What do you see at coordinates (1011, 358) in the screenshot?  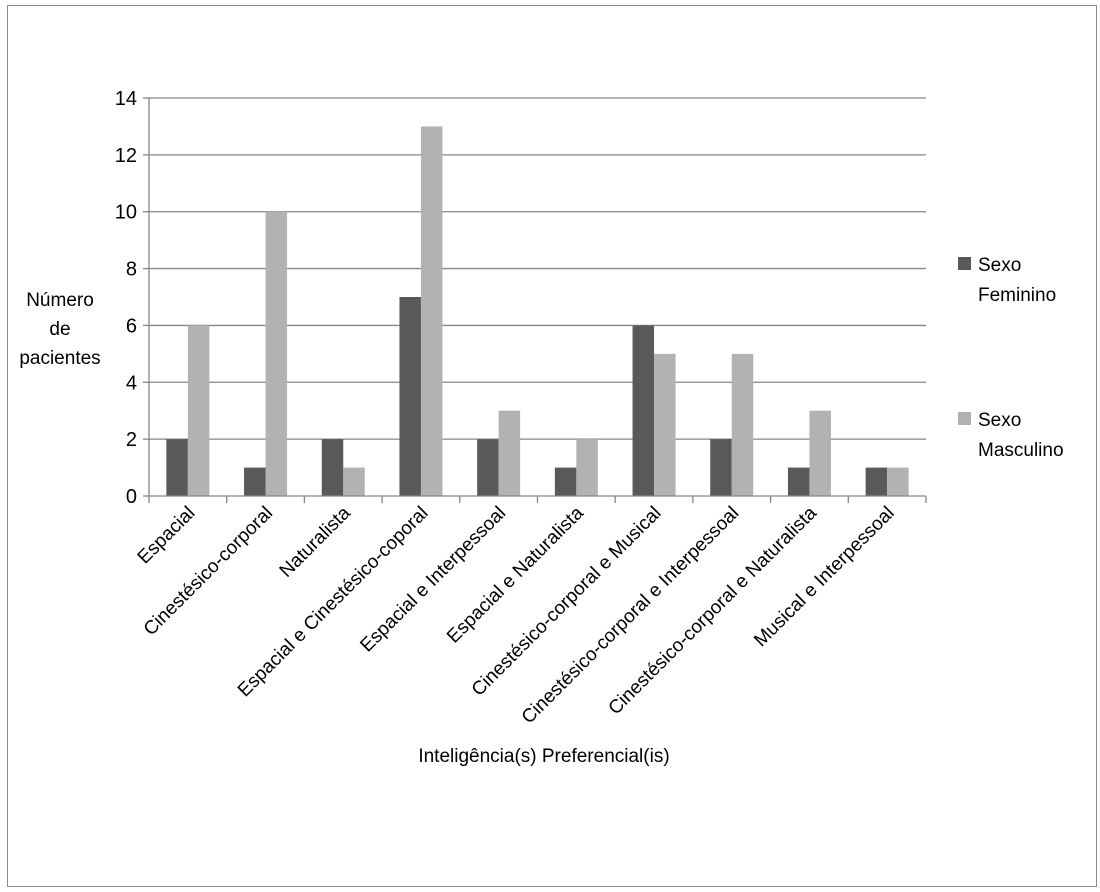 I see `legend: Sexo Feminino Sexo Masculino` at bounding box center [1011, 358].